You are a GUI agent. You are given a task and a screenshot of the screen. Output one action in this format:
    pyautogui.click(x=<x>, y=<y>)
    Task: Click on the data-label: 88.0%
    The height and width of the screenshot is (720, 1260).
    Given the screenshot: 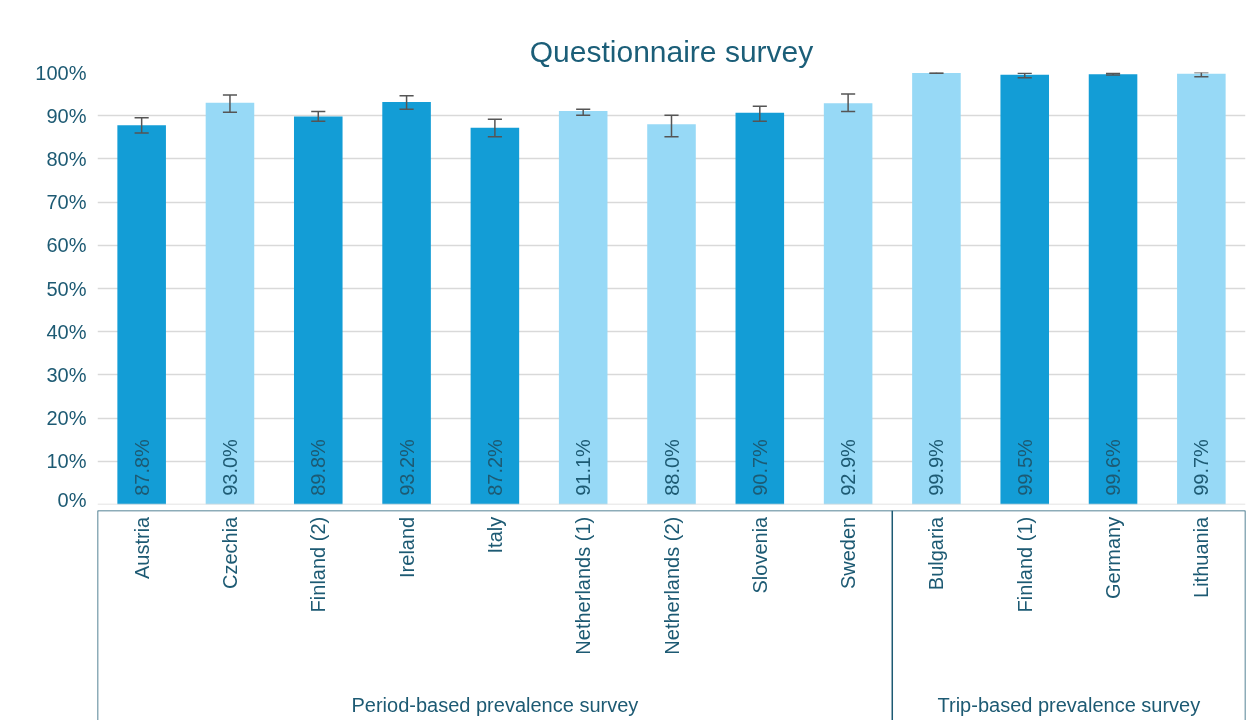 What is the action you would take?
    pyautogui.click(x=671, y=467)
    